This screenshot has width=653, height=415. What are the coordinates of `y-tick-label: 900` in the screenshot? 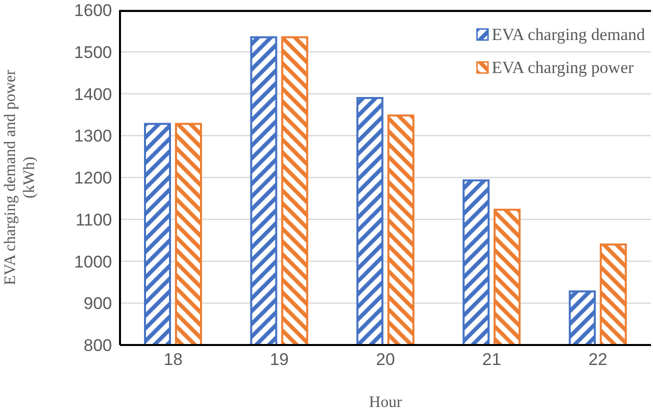 It's located at (98, 304).